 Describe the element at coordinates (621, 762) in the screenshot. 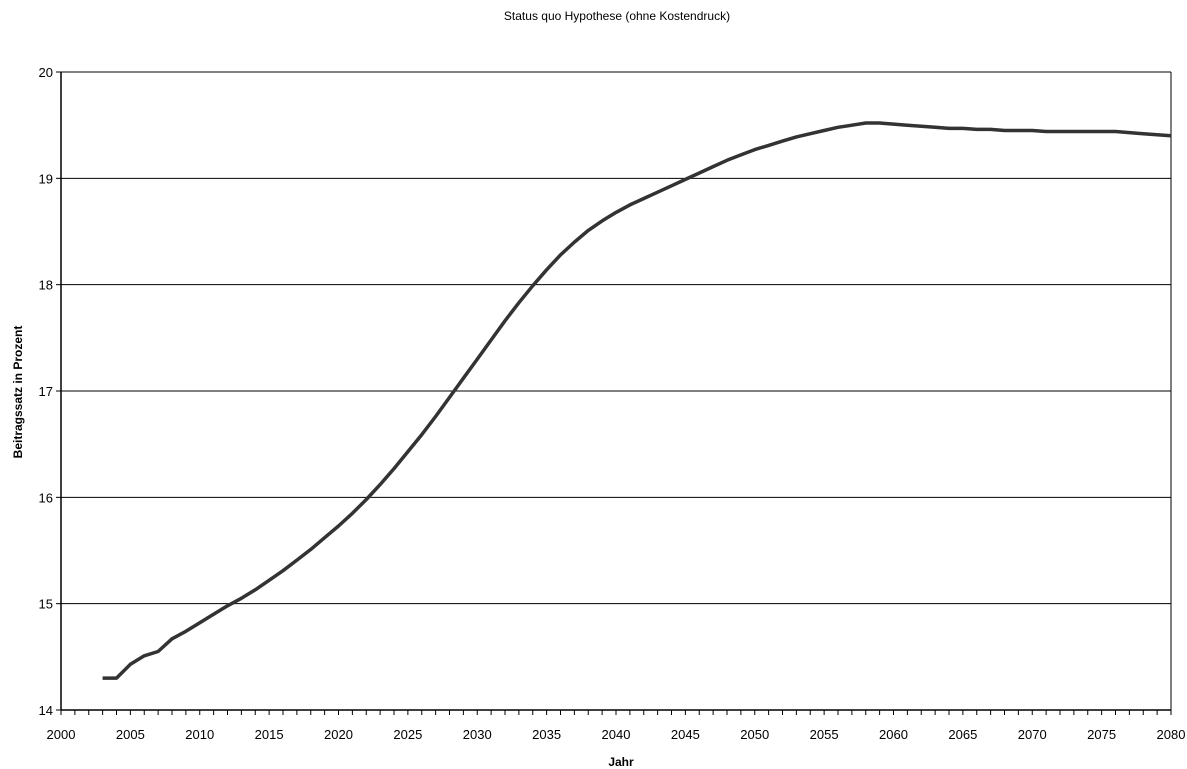

I see `x-axis-title: Jahr` at that location.